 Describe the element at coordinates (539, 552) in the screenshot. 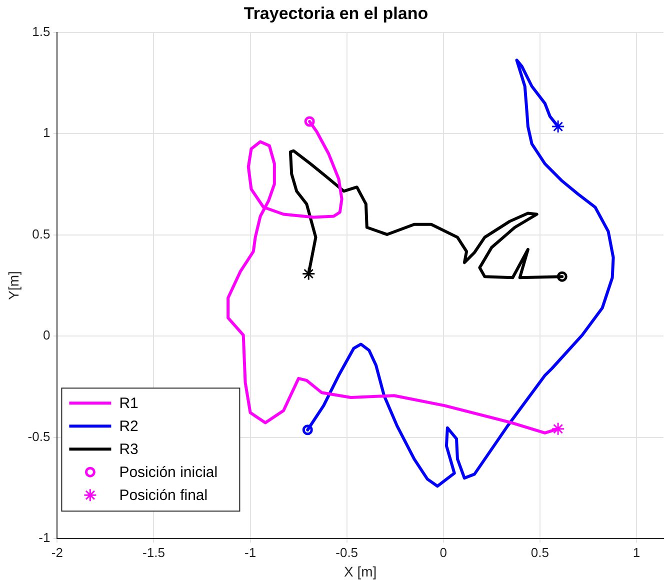

I see `x-tick-label: 0.5` at that location.